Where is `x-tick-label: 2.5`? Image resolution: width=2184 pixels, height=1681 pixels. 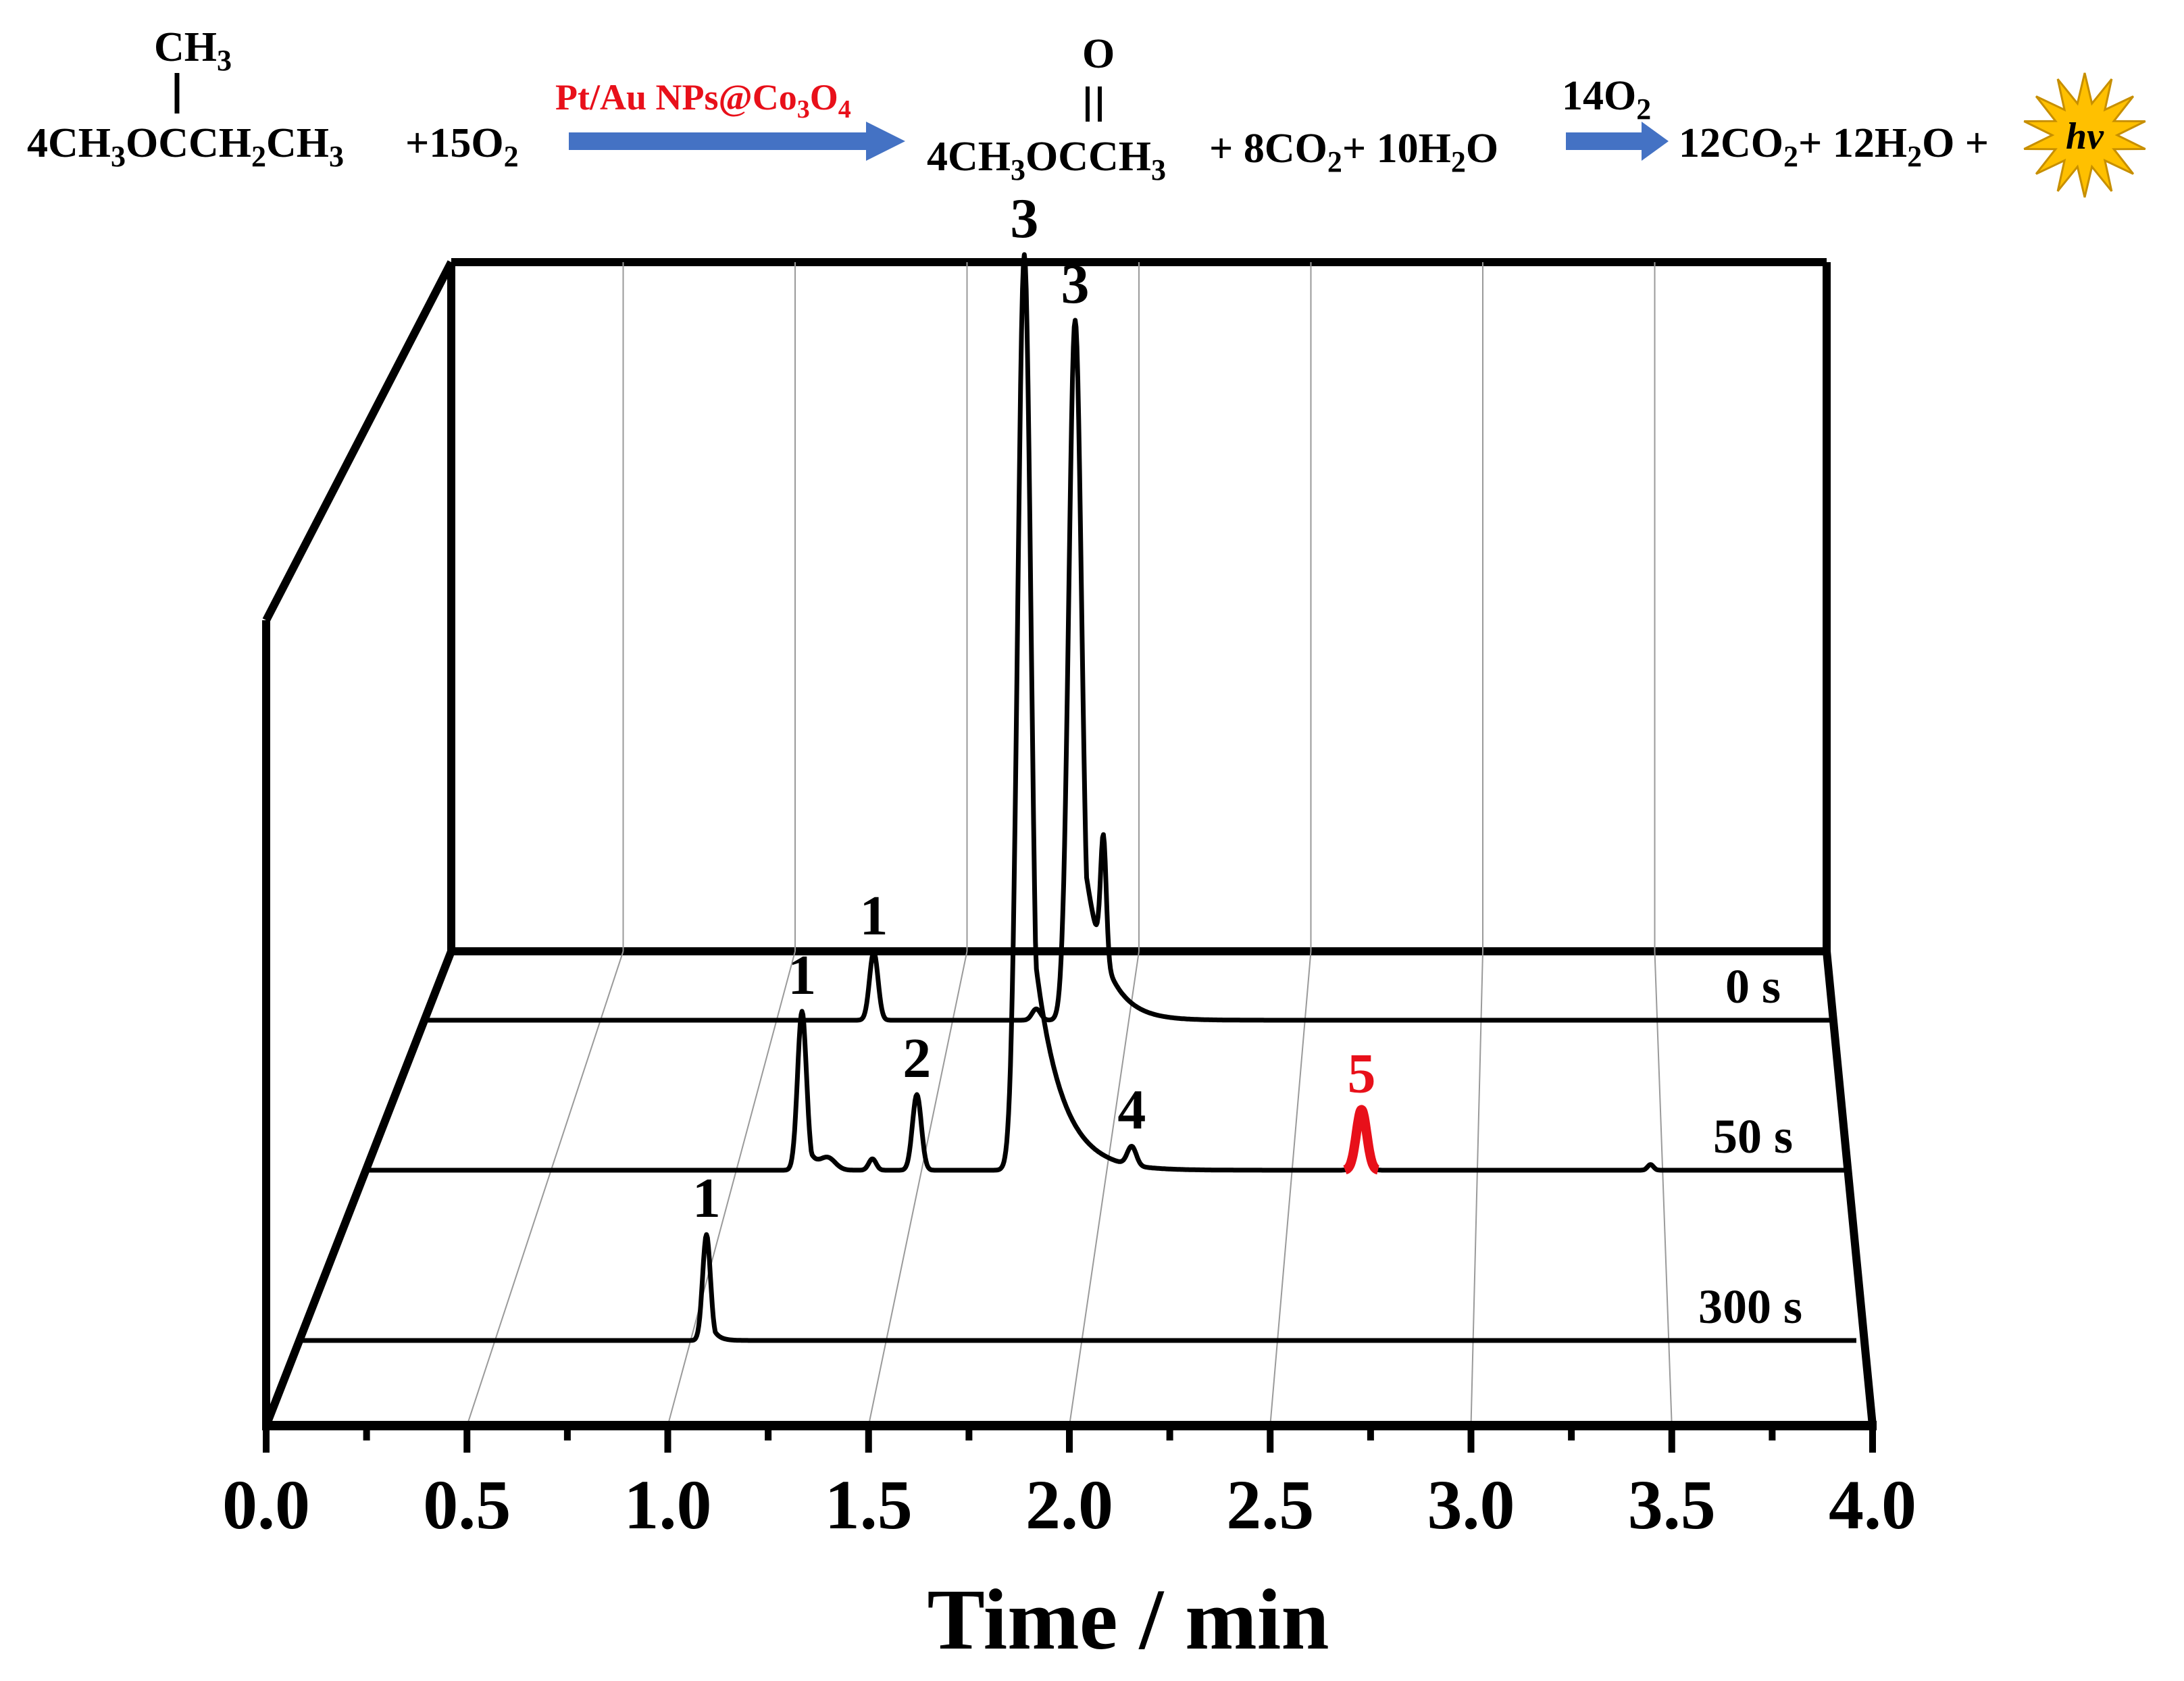
x-tick-label: 2.5 is located at coordinates (1270, 1505).